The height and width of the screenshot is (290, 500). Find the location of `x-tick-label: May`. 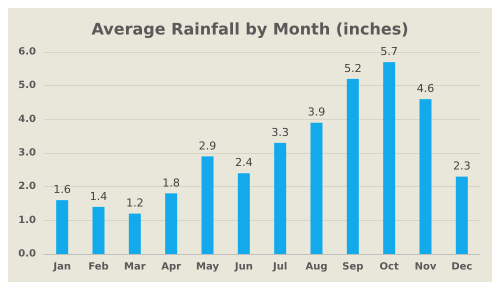

x-tick-label: May is located at coordinates (208, 267).